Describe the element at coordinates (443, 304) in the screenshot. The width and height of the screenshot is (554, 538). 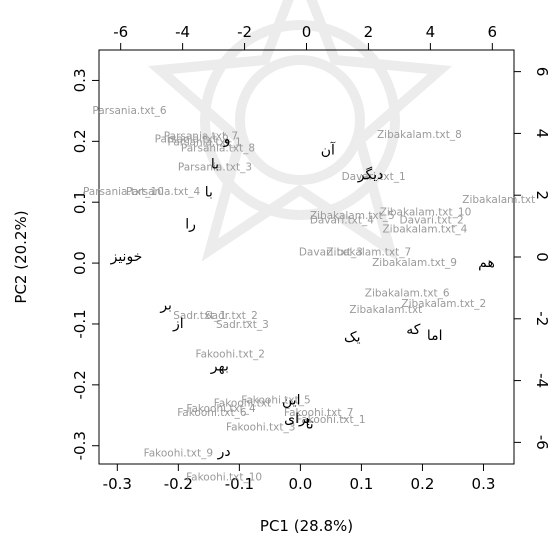
I see `document-label: Zibakalam.txt_2` at that location.